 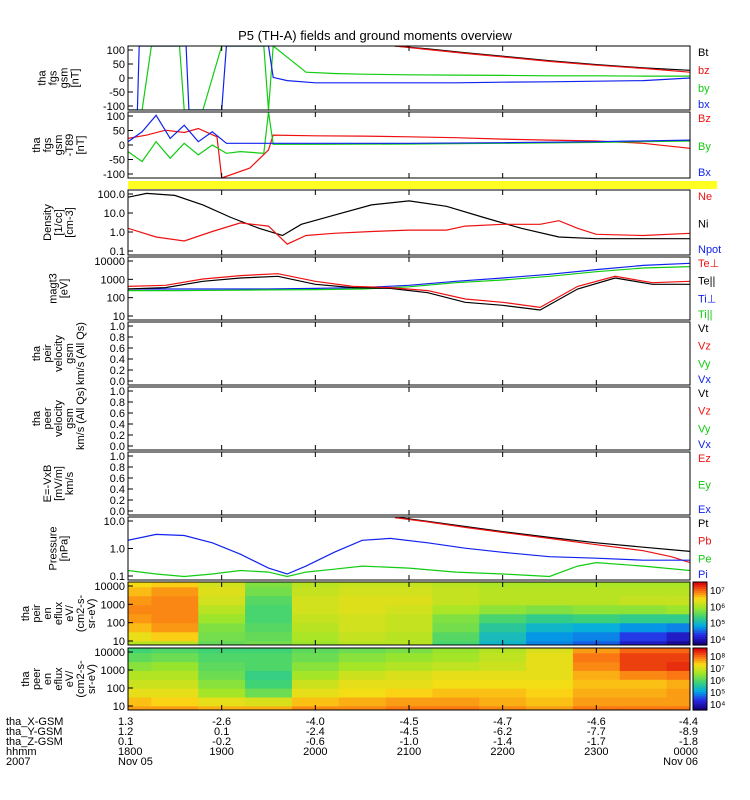 I want to click on y-tick-label: 0.0, so click(x=117, y=382).